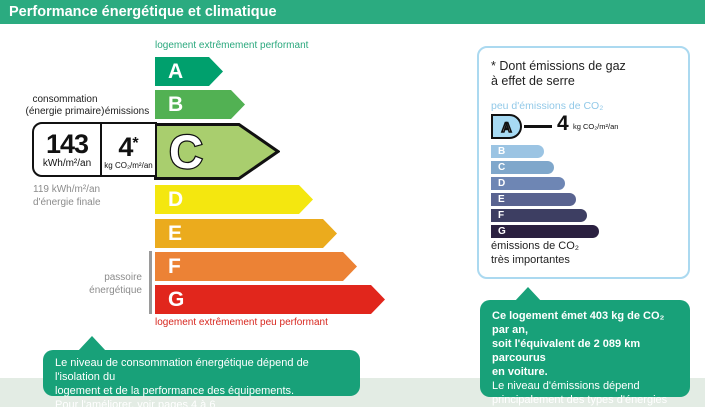  I want to click on emissions-asterisk: *, so click(135, 143).